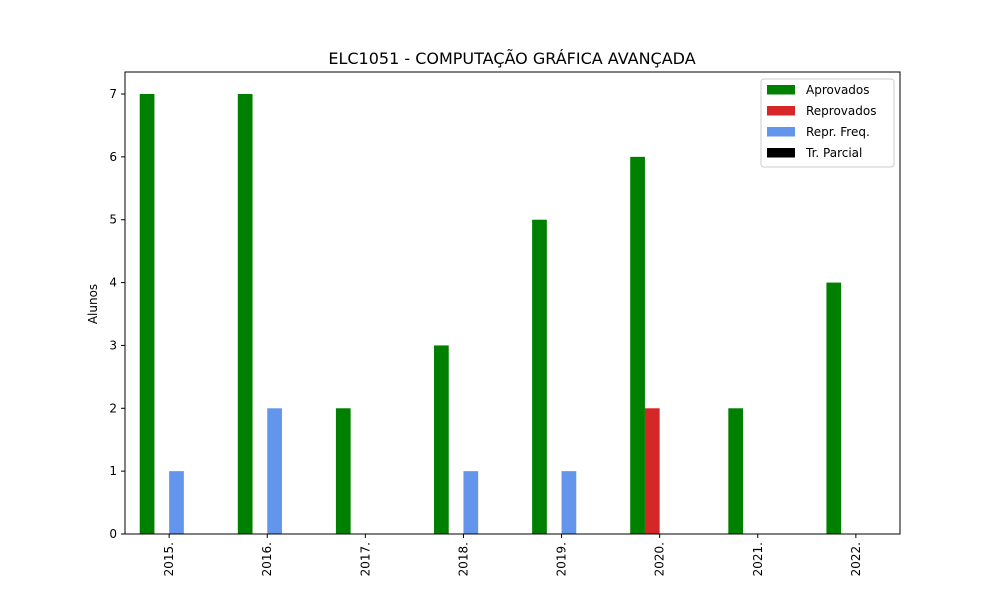 This screenshot has width=1000, height=604. What do you see at coordinates (365, 559) in the screenshot?
I see `x-tick-label: 2017.` at bounding box center [365, 559].